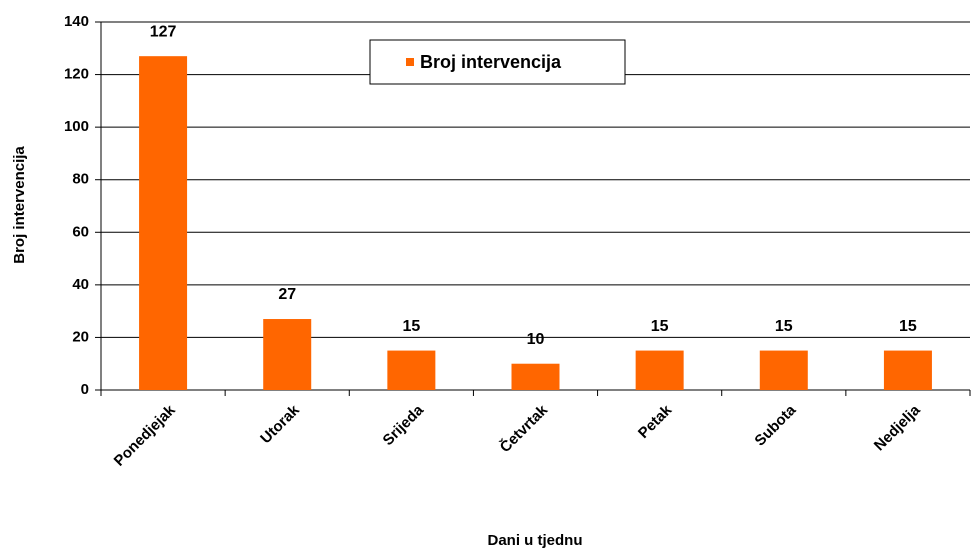 Image resolution: width=971 pixels, height=552 pixels. What do you see at coordinates (80, 284) in the screenshot?
I see `y-tick-label: 40` at bounding box center [80, 284].